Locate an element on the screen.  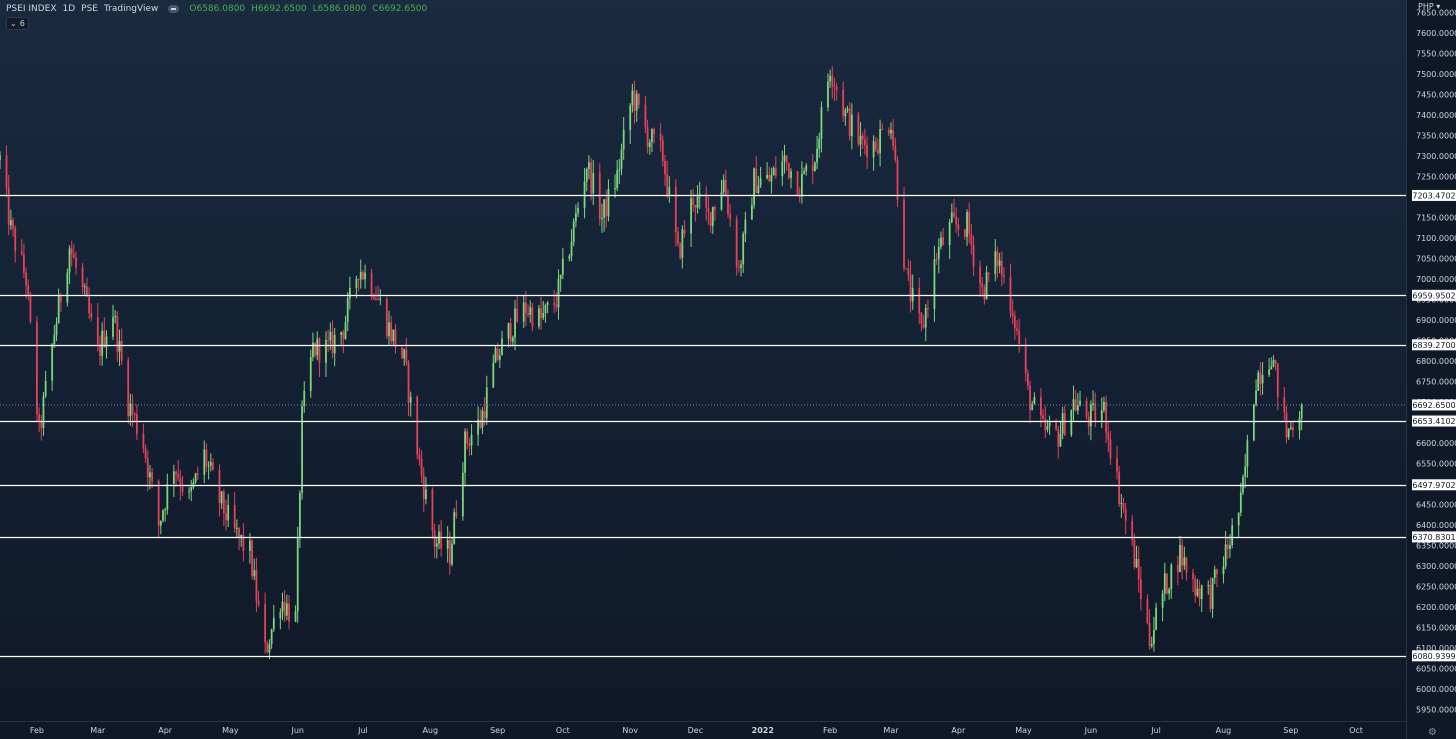
settings-gear-icon: ⚙ is located at coordinates (1432, 732).